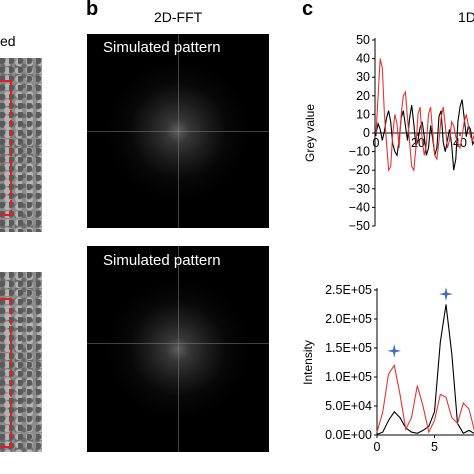  Describe the element at coordinates (21, 362) in the screenshot. I see `micrograph-bottom` at that location.